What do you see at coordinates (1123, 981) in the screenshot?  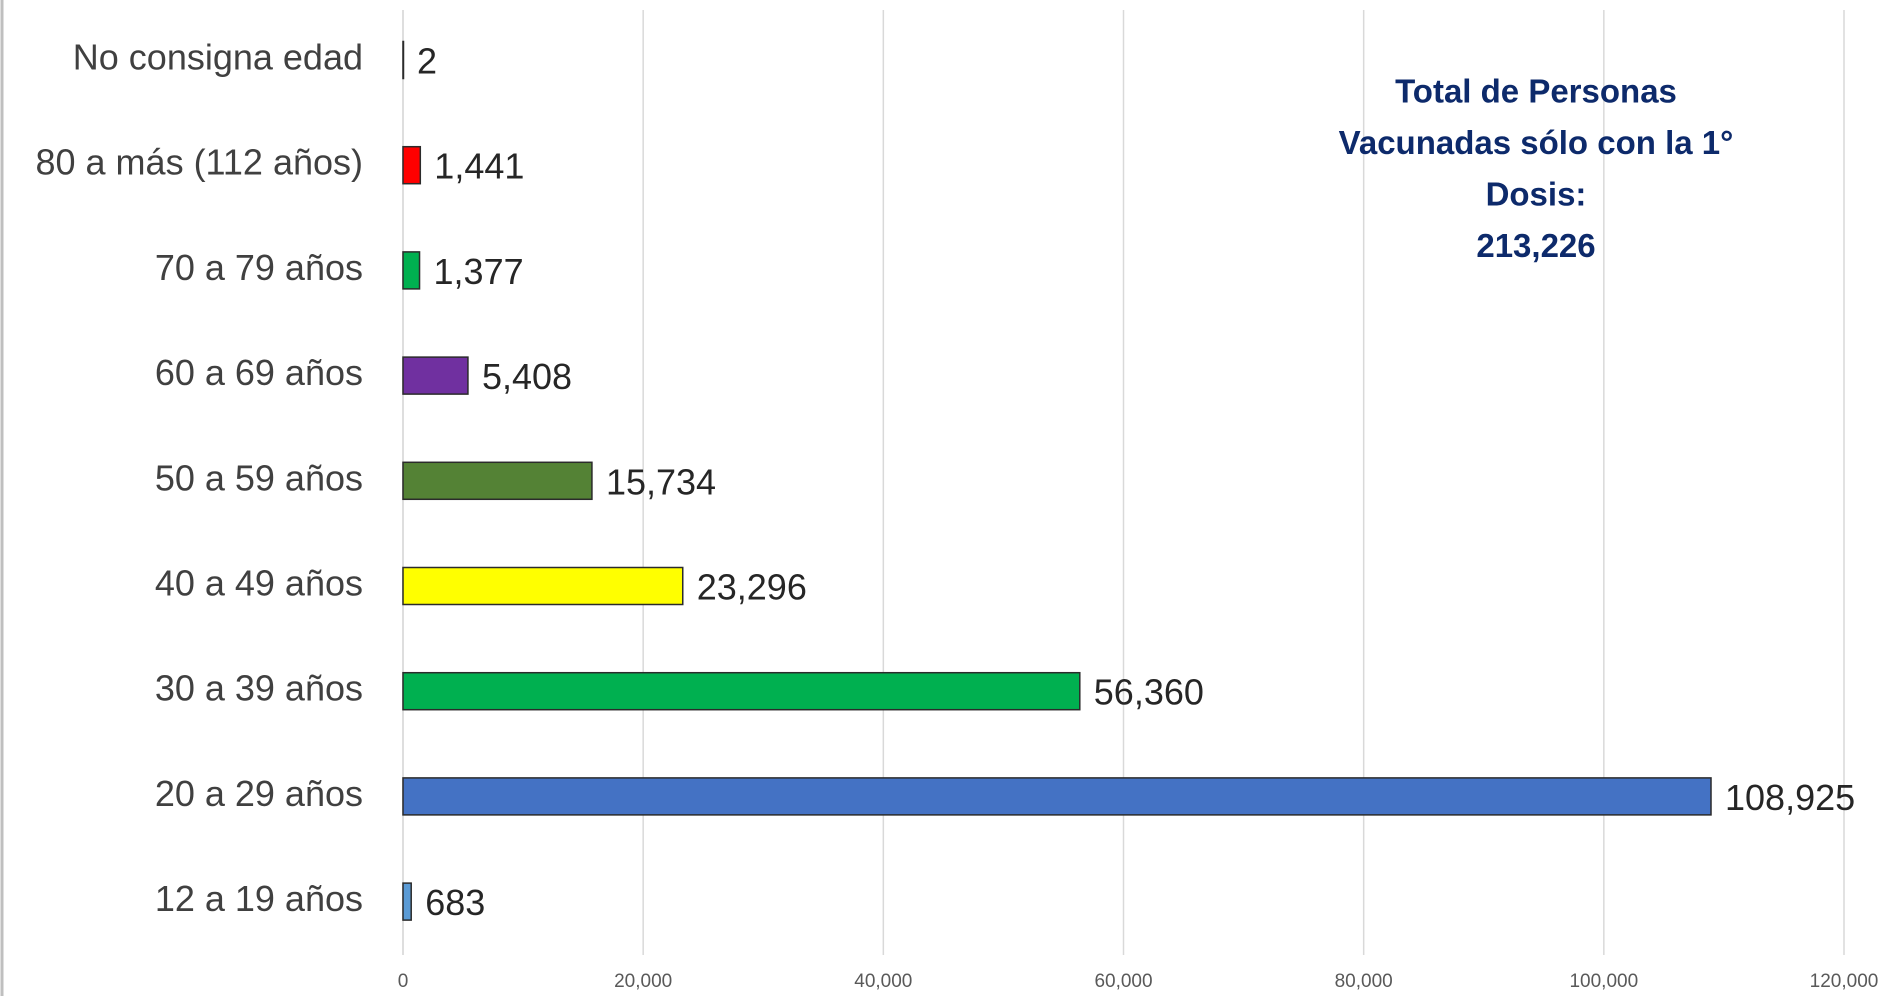 I see `x-tick-label: 60,000` at bounding box center [1123, 981].